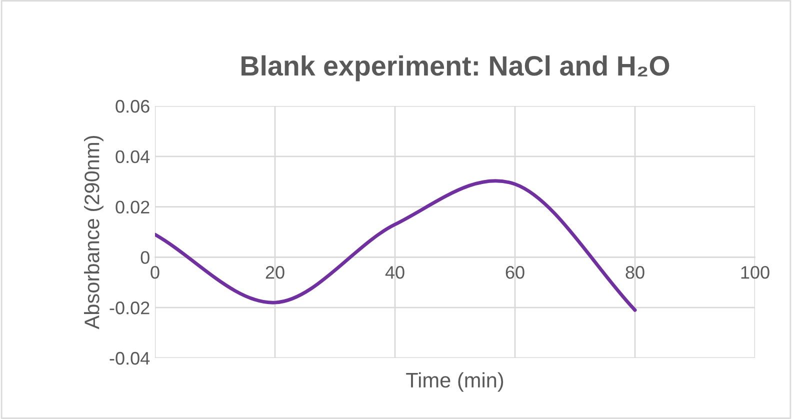 This screenshot has height=419, width=792. What do you see at coordinates (275, 272) in the screenshot?
I see `x-tick-label: 20` at bounding box center [275, 272].